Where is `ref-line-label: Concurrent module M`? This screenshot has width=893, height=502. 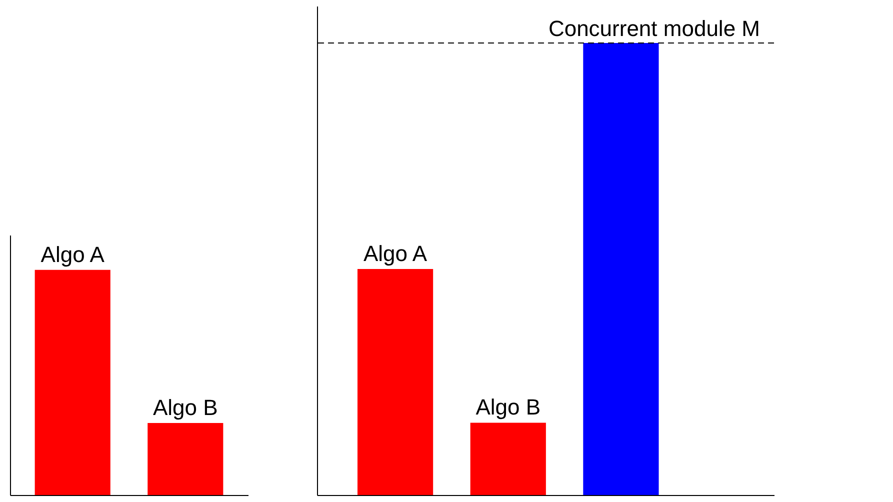 ref-line-label: Concurrent module M is located at coordinates (654, 29).